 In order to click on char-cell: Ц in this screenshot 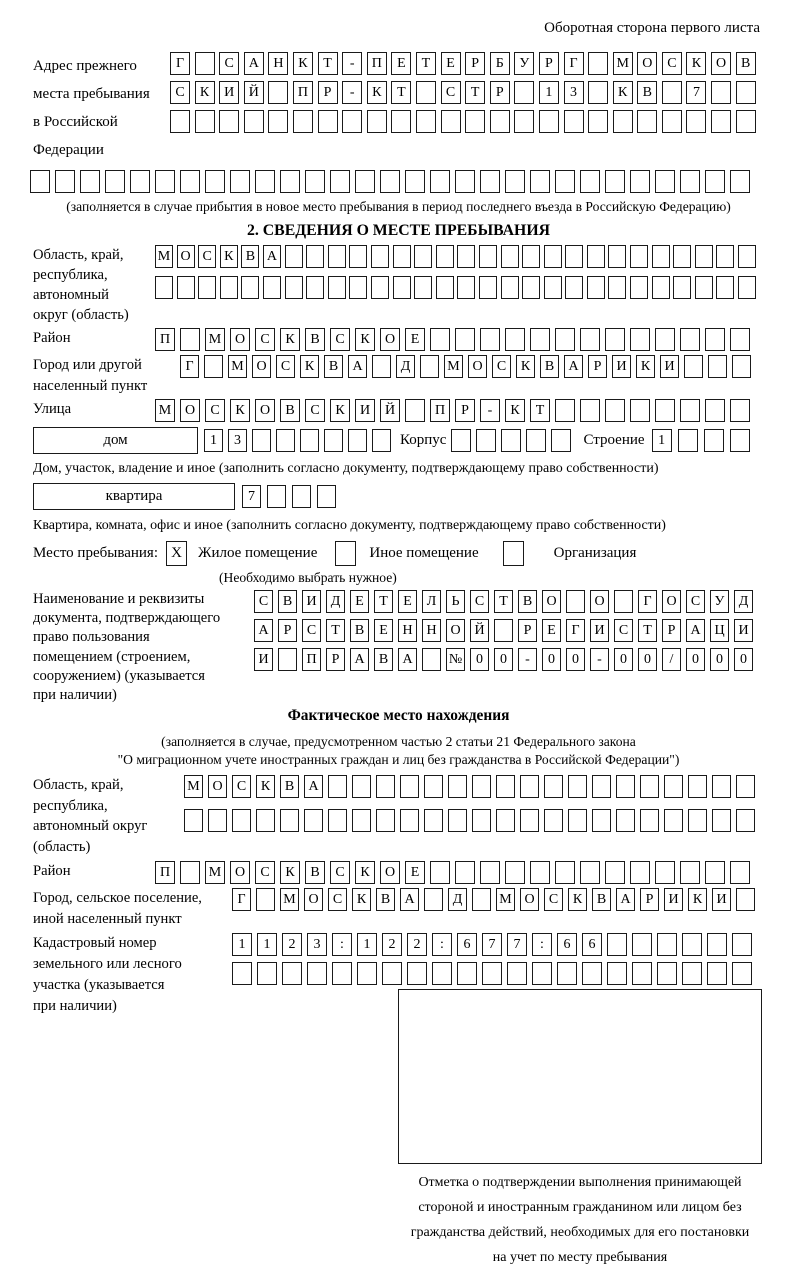, I will do `click(719, 630)`.